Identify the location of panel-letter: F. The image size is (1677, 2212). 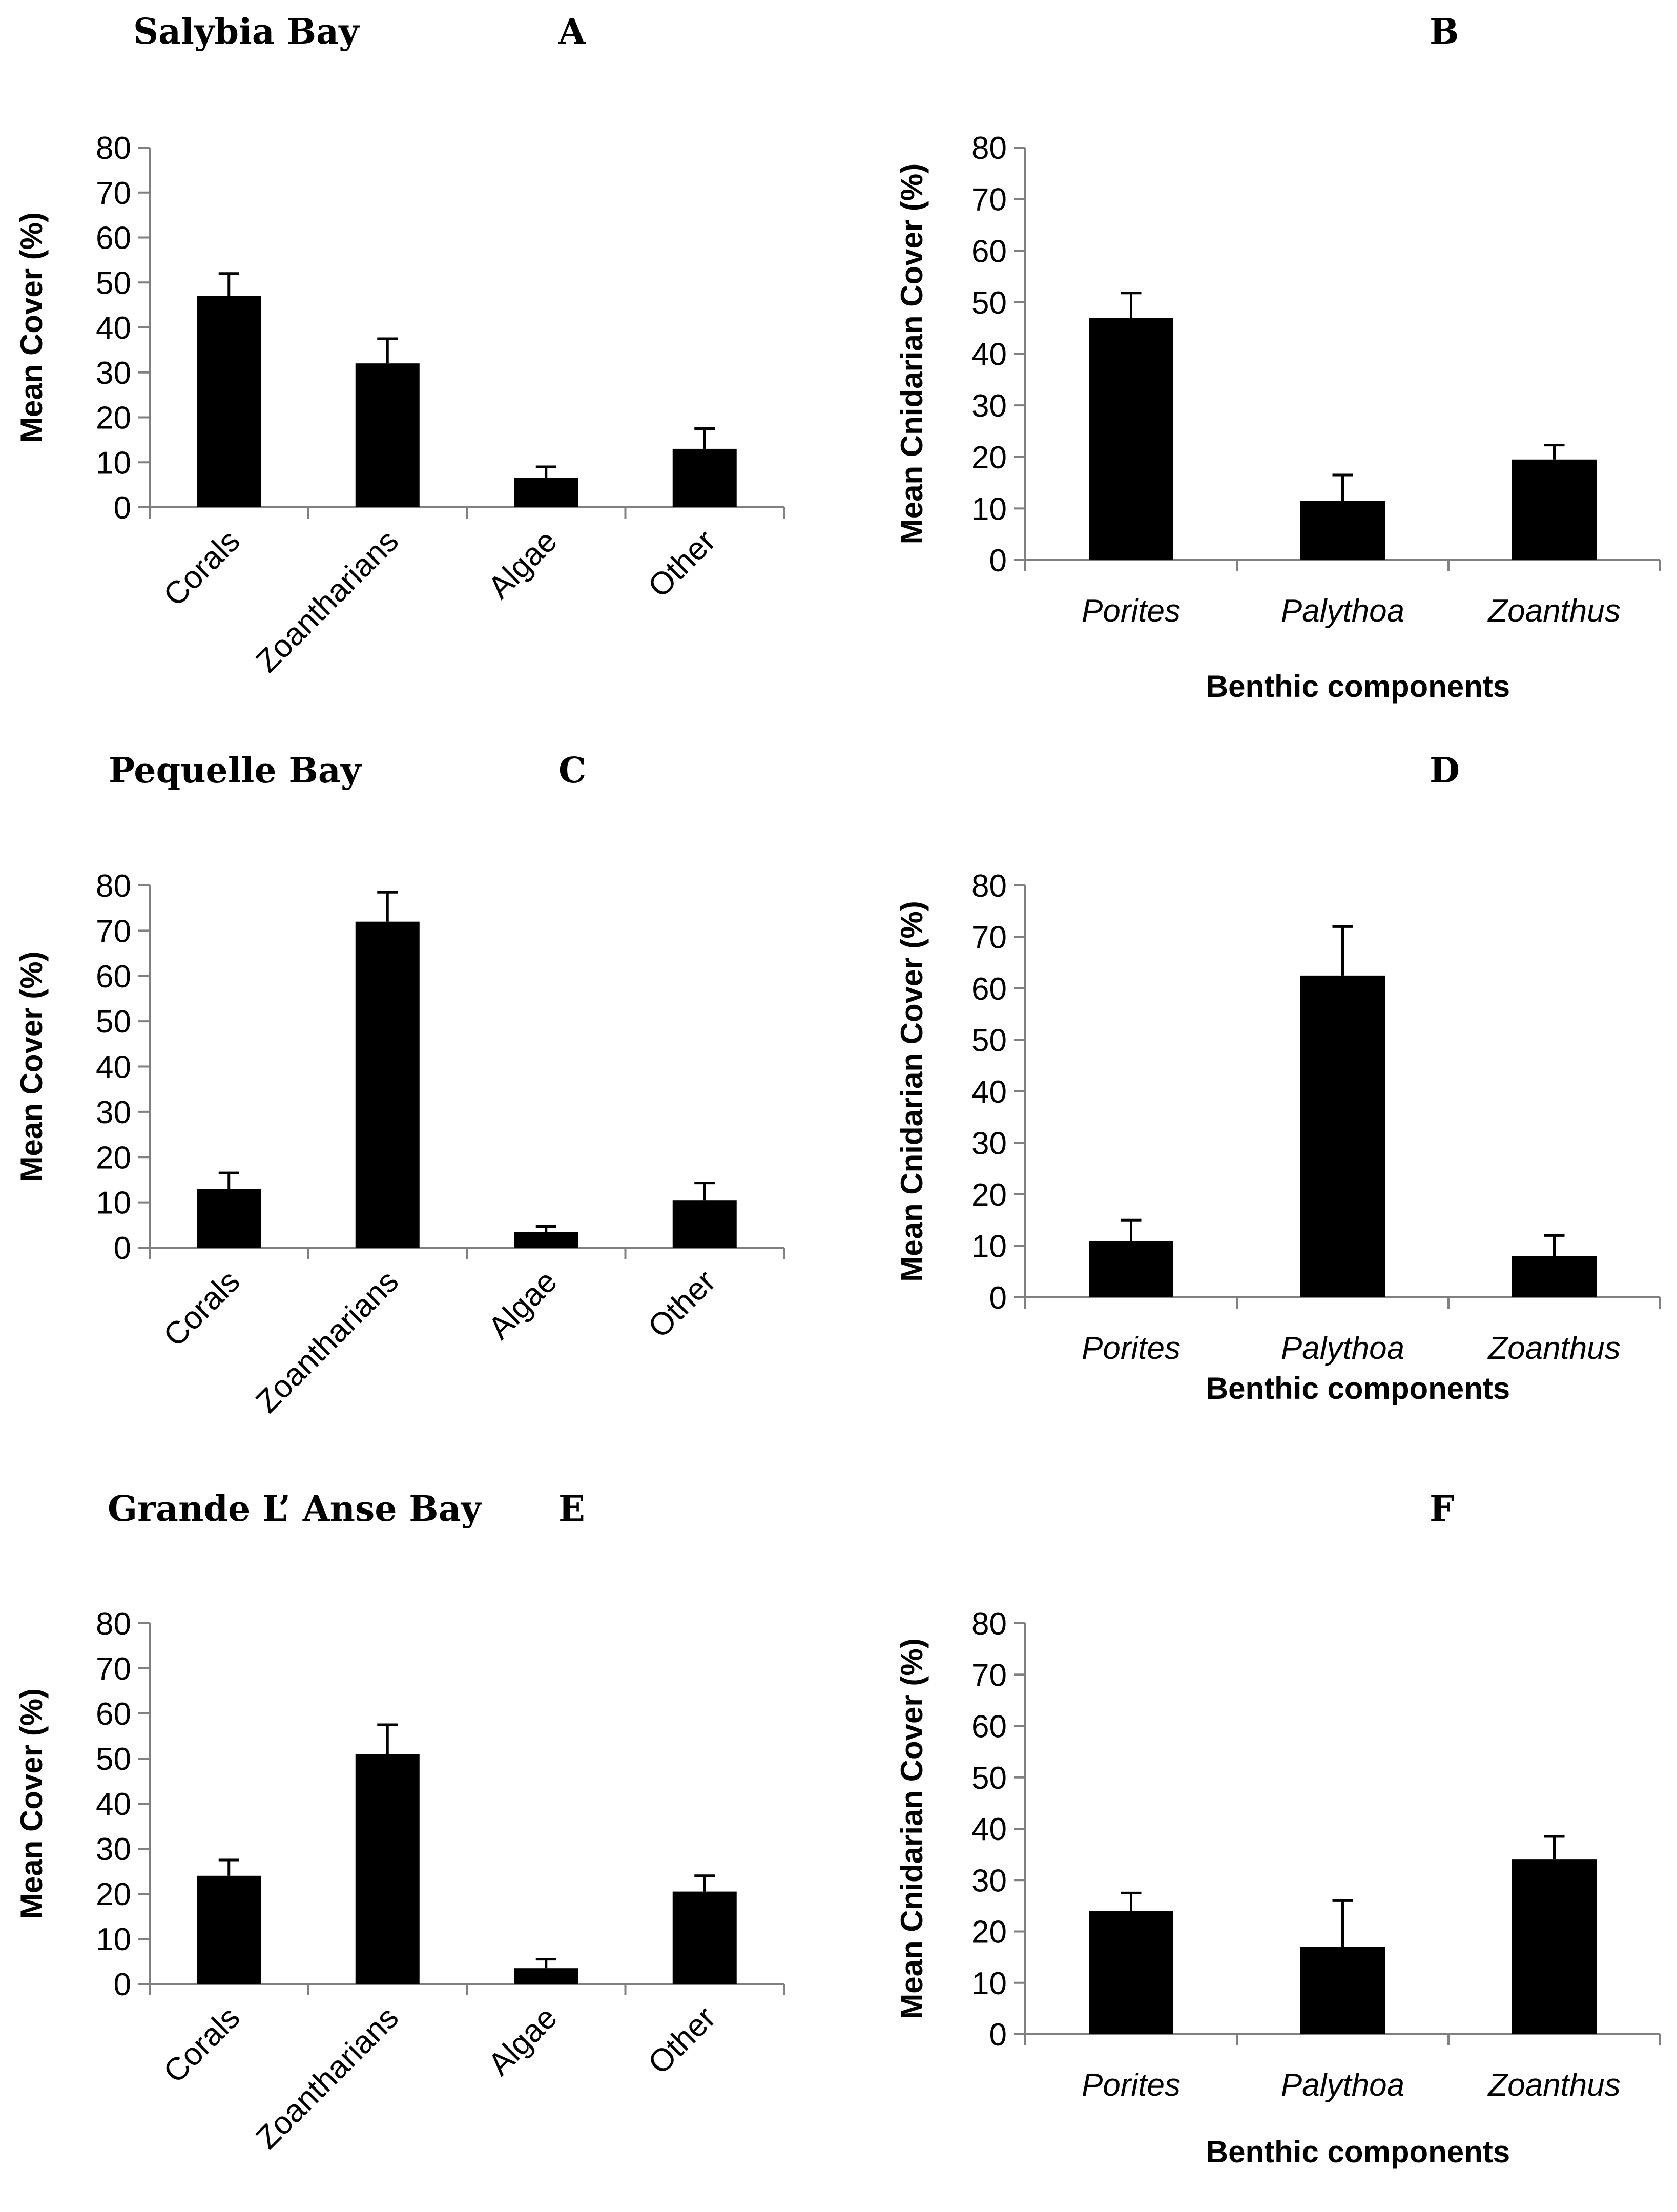
(1442, 1509).